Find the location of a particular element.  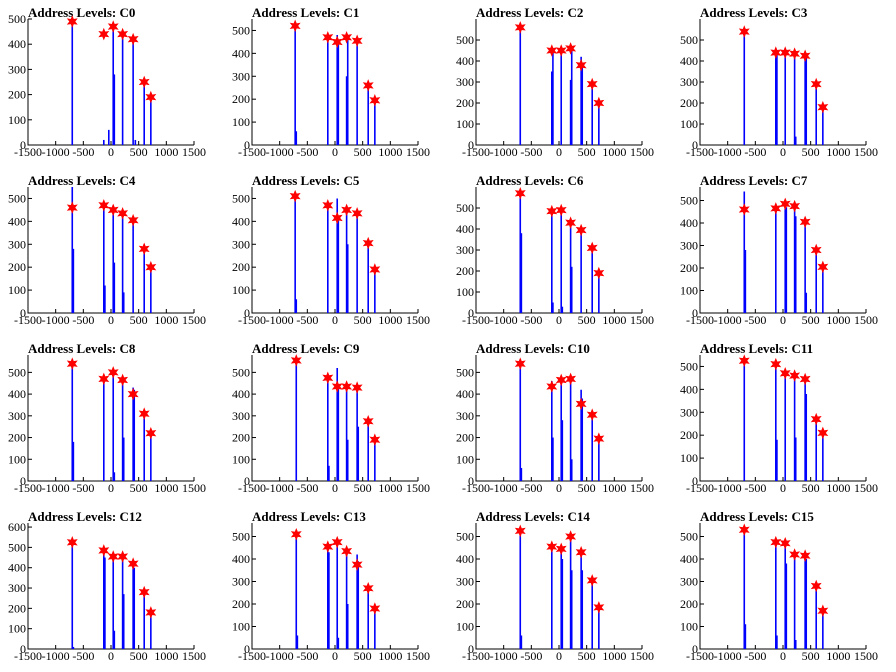

chart-title: Address Levels: C0 is located at coordinates (81, 12).